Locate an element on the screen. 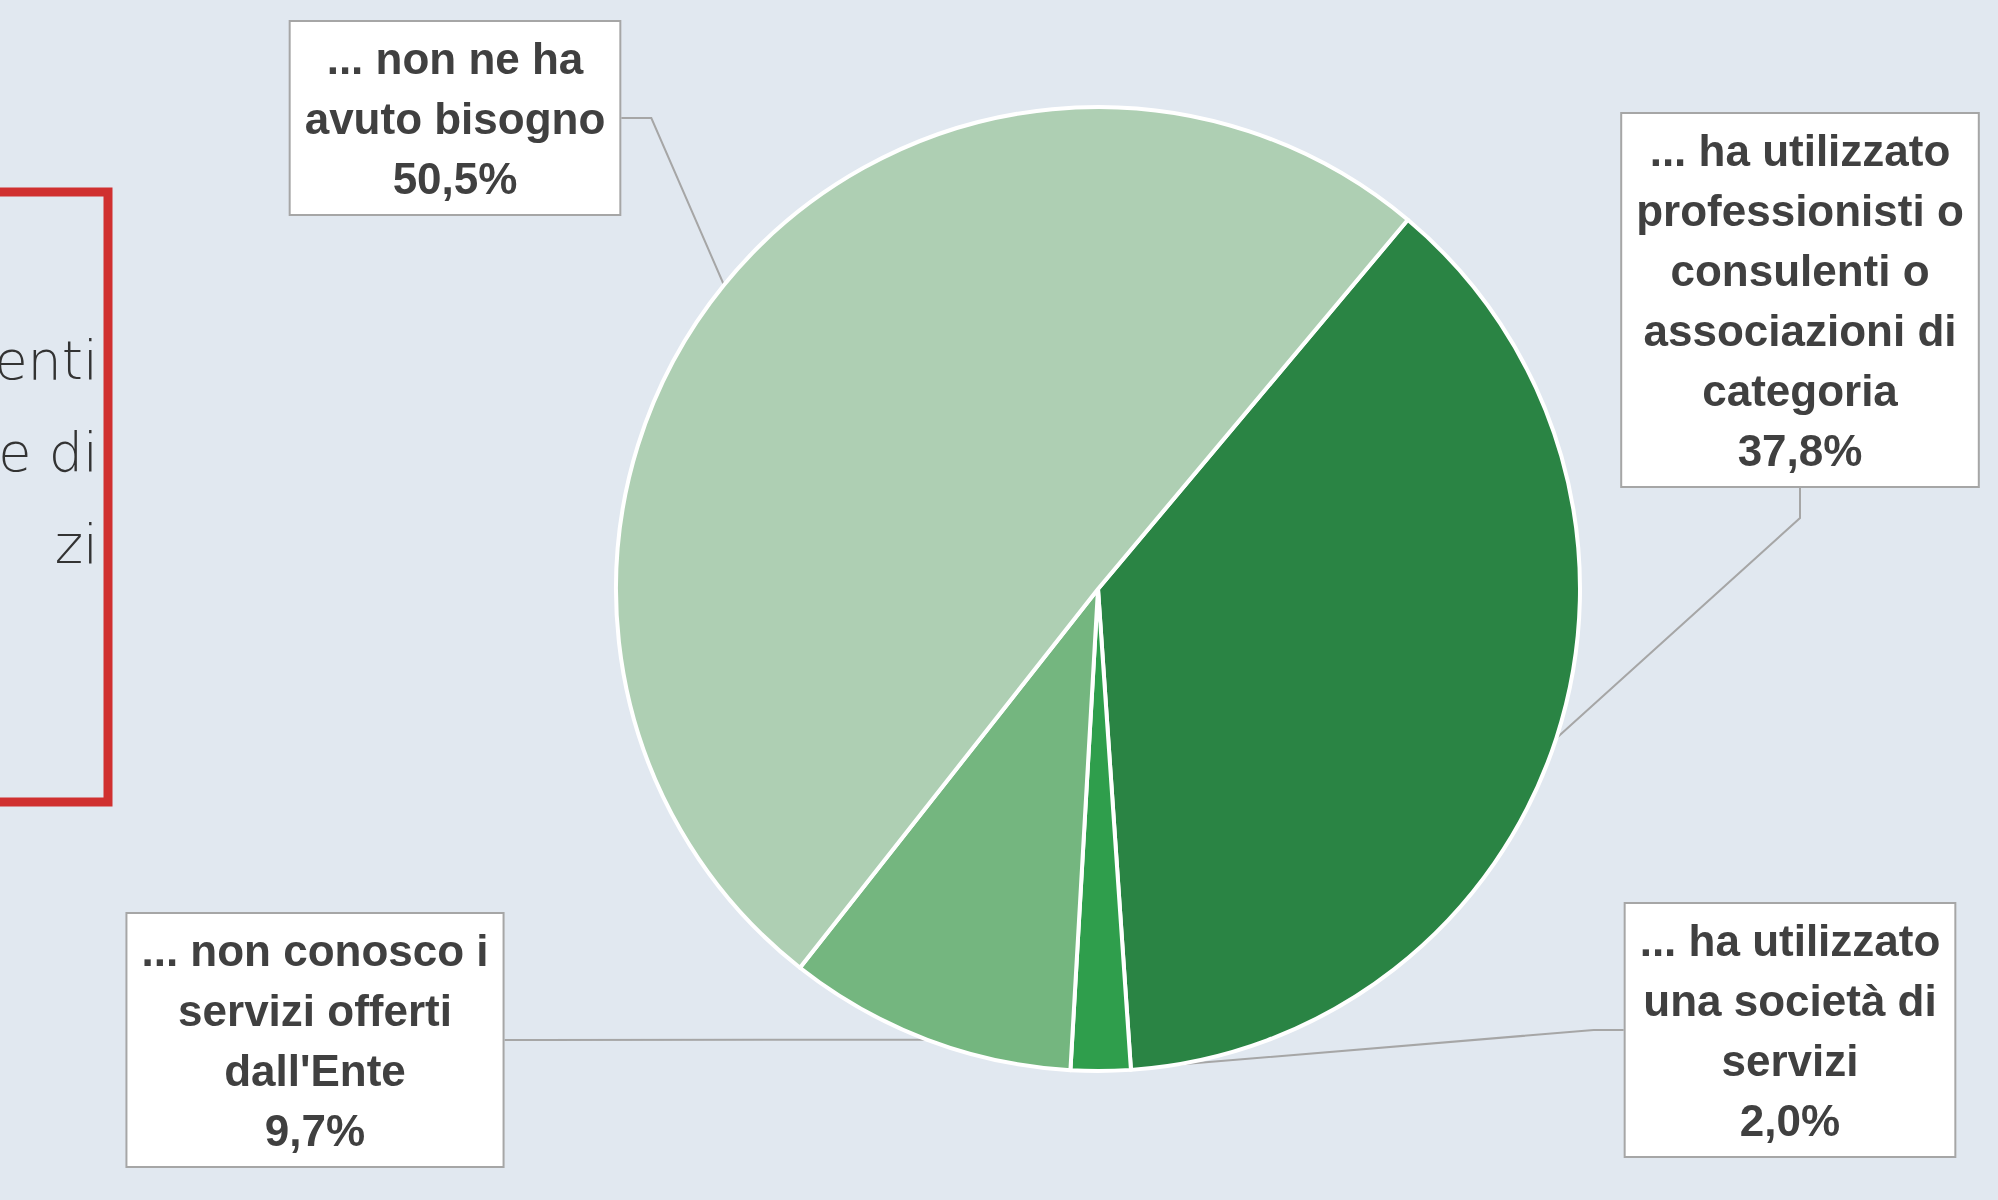  slice-label: ... ha utilizzato professionisti o consulenti o associazioni di categoria is located at coordinates (1800, 270).